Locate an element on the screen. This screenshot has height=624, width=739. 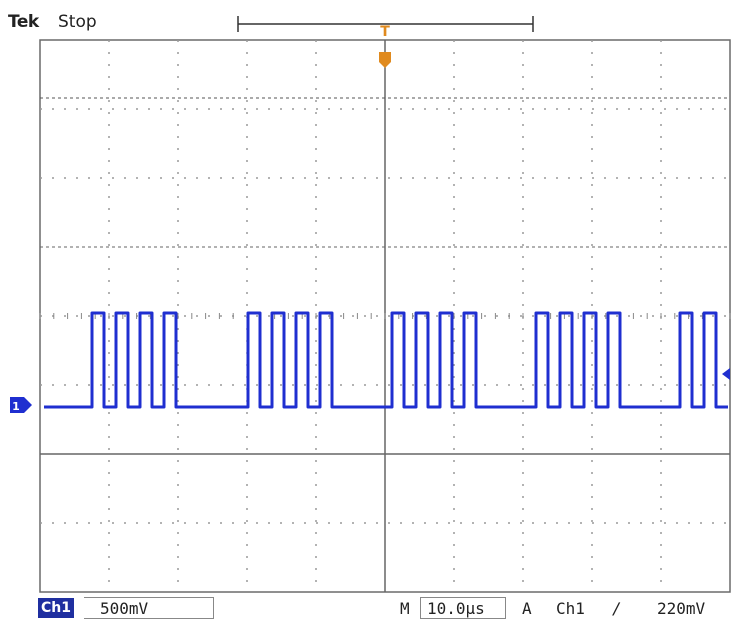
trigger-level-arrow-icon is located at coordinates (726, 374).